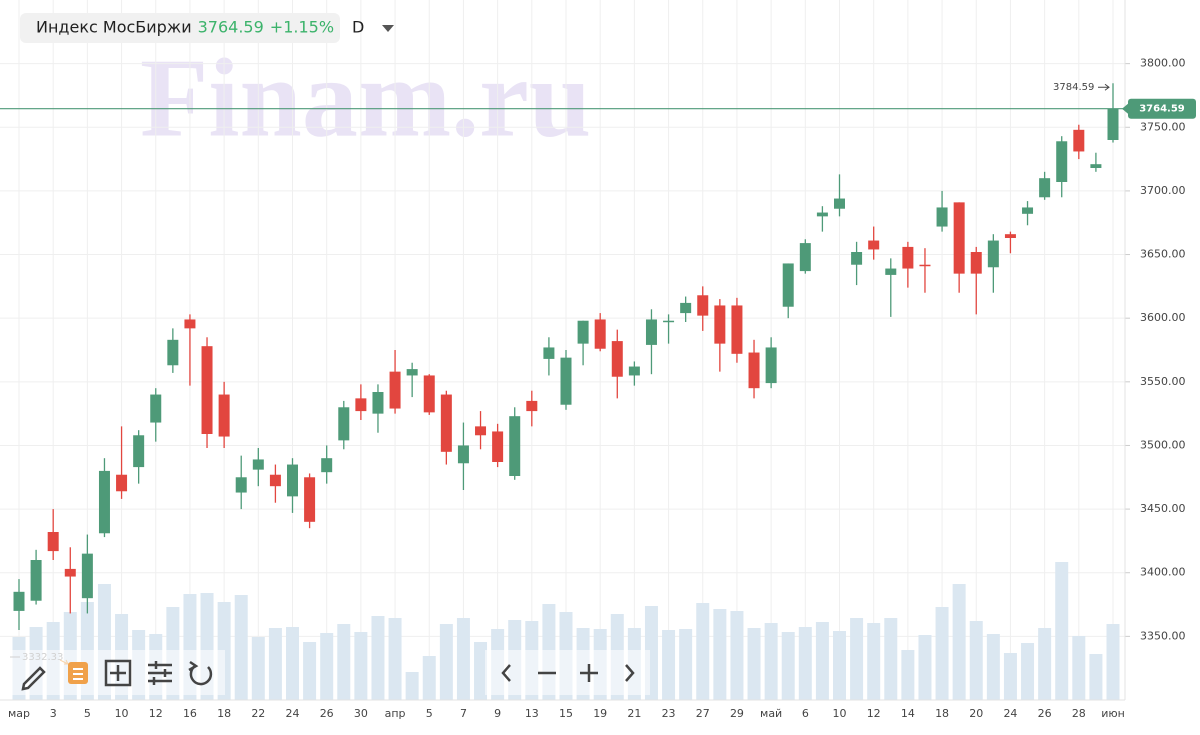 The height and width of the screenshot is (735, 1200). What do you see at coordinates (1045, 713) in the screenshot?
I see `x-tick-label: 26` at bounding box center [1045, 713].